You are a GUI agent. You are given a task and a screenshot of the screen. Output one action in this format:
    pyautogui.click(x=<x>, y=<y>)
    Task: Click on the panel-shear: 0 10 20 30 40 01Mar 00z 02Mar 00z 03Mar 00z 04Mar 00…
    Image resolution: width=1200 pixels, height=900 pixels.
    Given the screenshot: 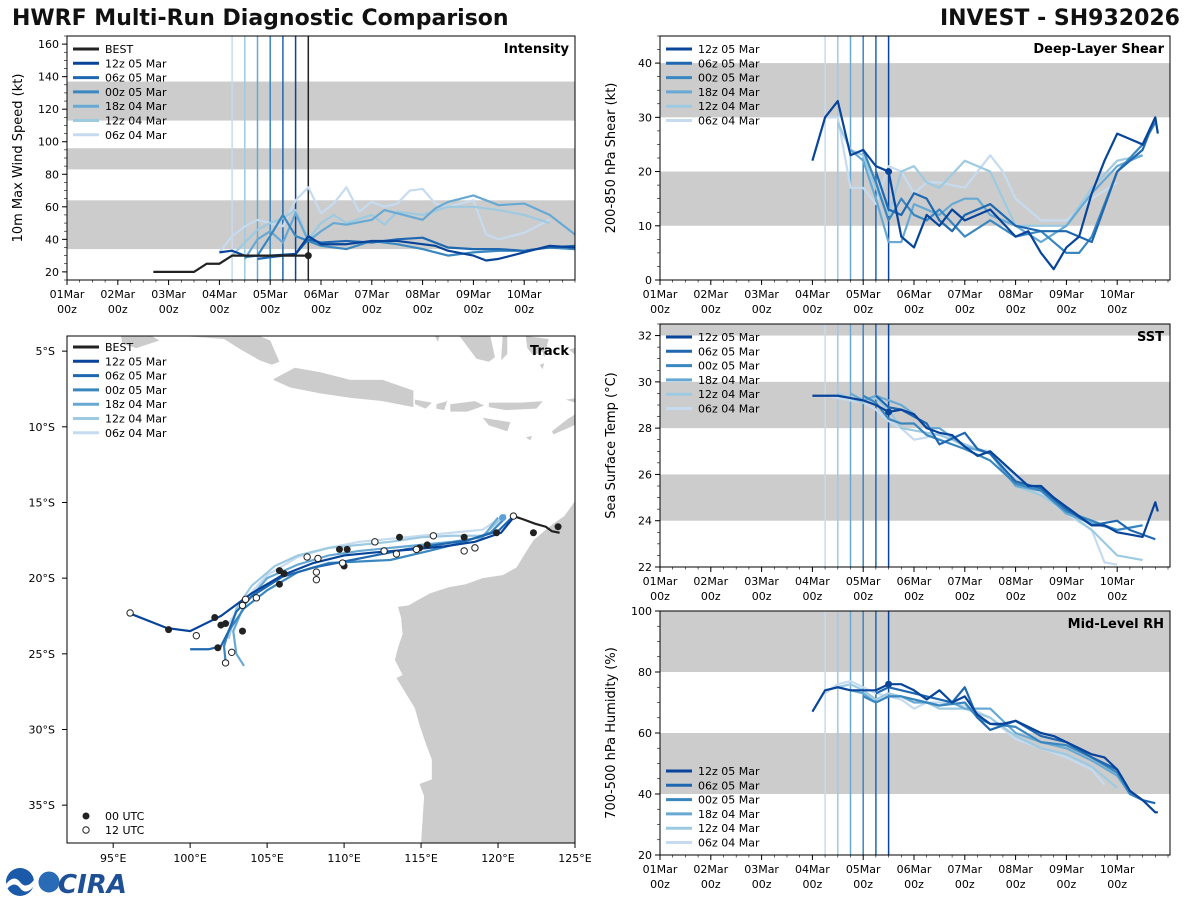 What is the action you would take?
    pyautogui.click(x=887, y=175)
    